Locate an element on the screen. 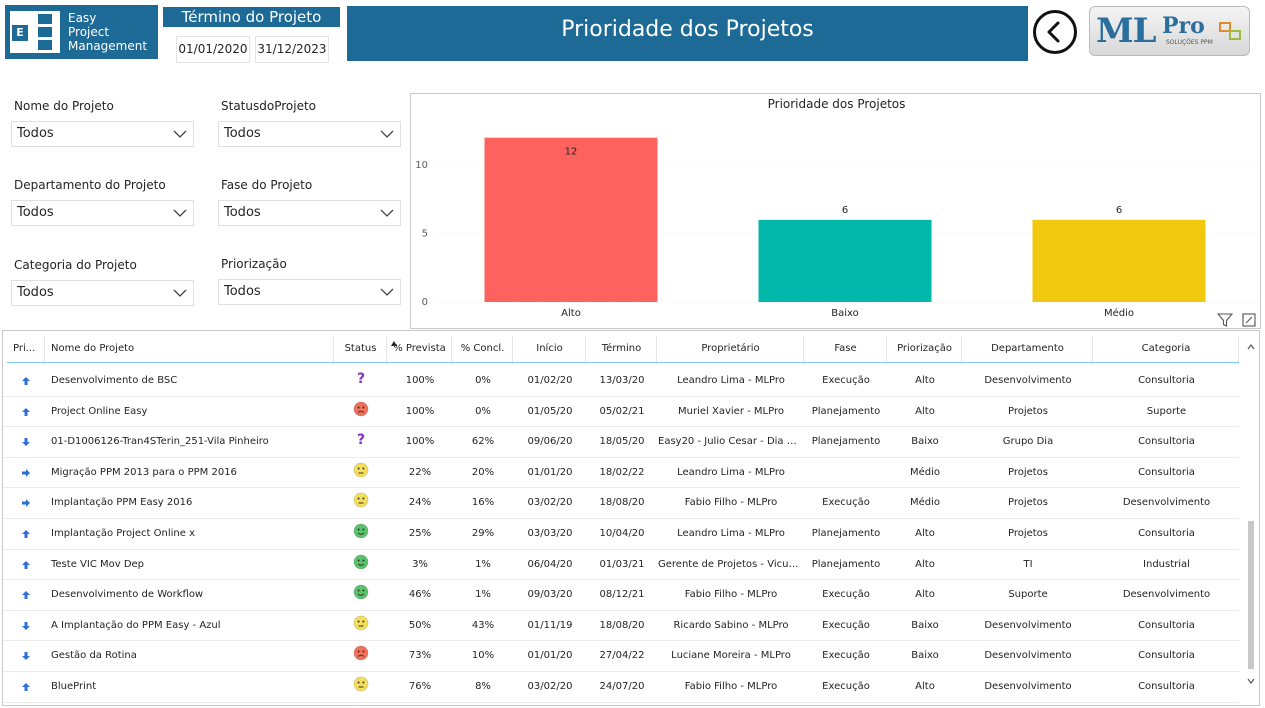 This screenshot has height=708, width=1265. cell-concl: 62% is located at coordinates (483, 442).